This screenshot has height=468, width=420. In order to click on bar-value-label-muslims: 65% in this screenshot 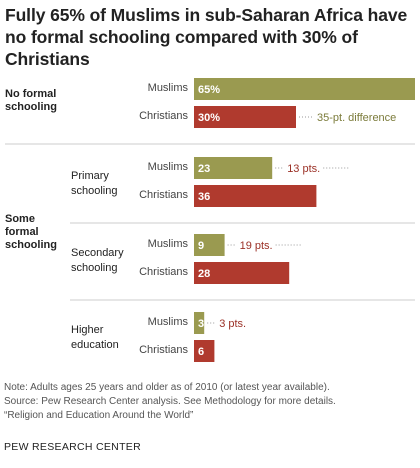, I will do `click(209, 90)`.